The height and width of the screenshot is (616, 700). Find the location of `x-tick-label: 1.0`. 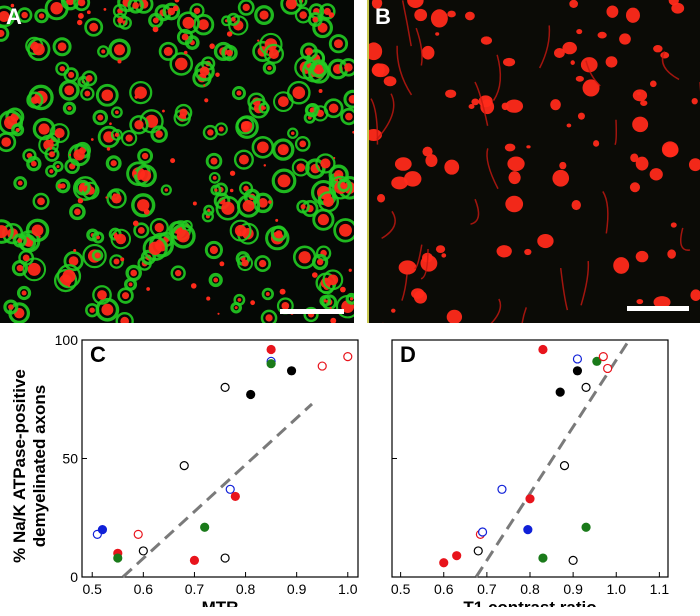

x-tick-label: 1.0 is located at coordinates (348, 589).